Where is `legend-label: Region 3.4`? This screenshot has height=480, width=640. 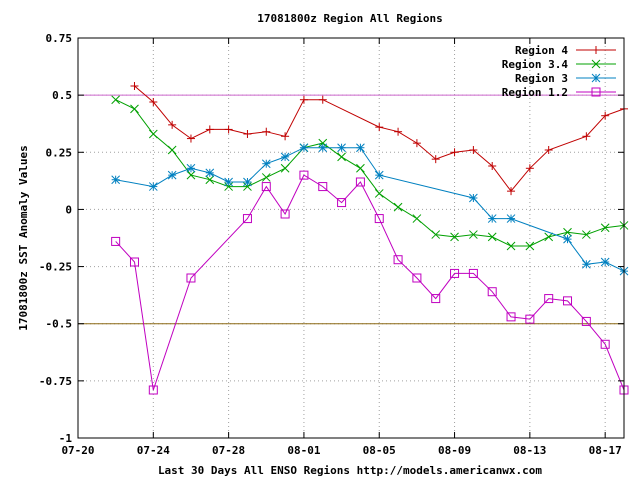 legend-label: Region 3.4 is located at coordinates (535, 64).